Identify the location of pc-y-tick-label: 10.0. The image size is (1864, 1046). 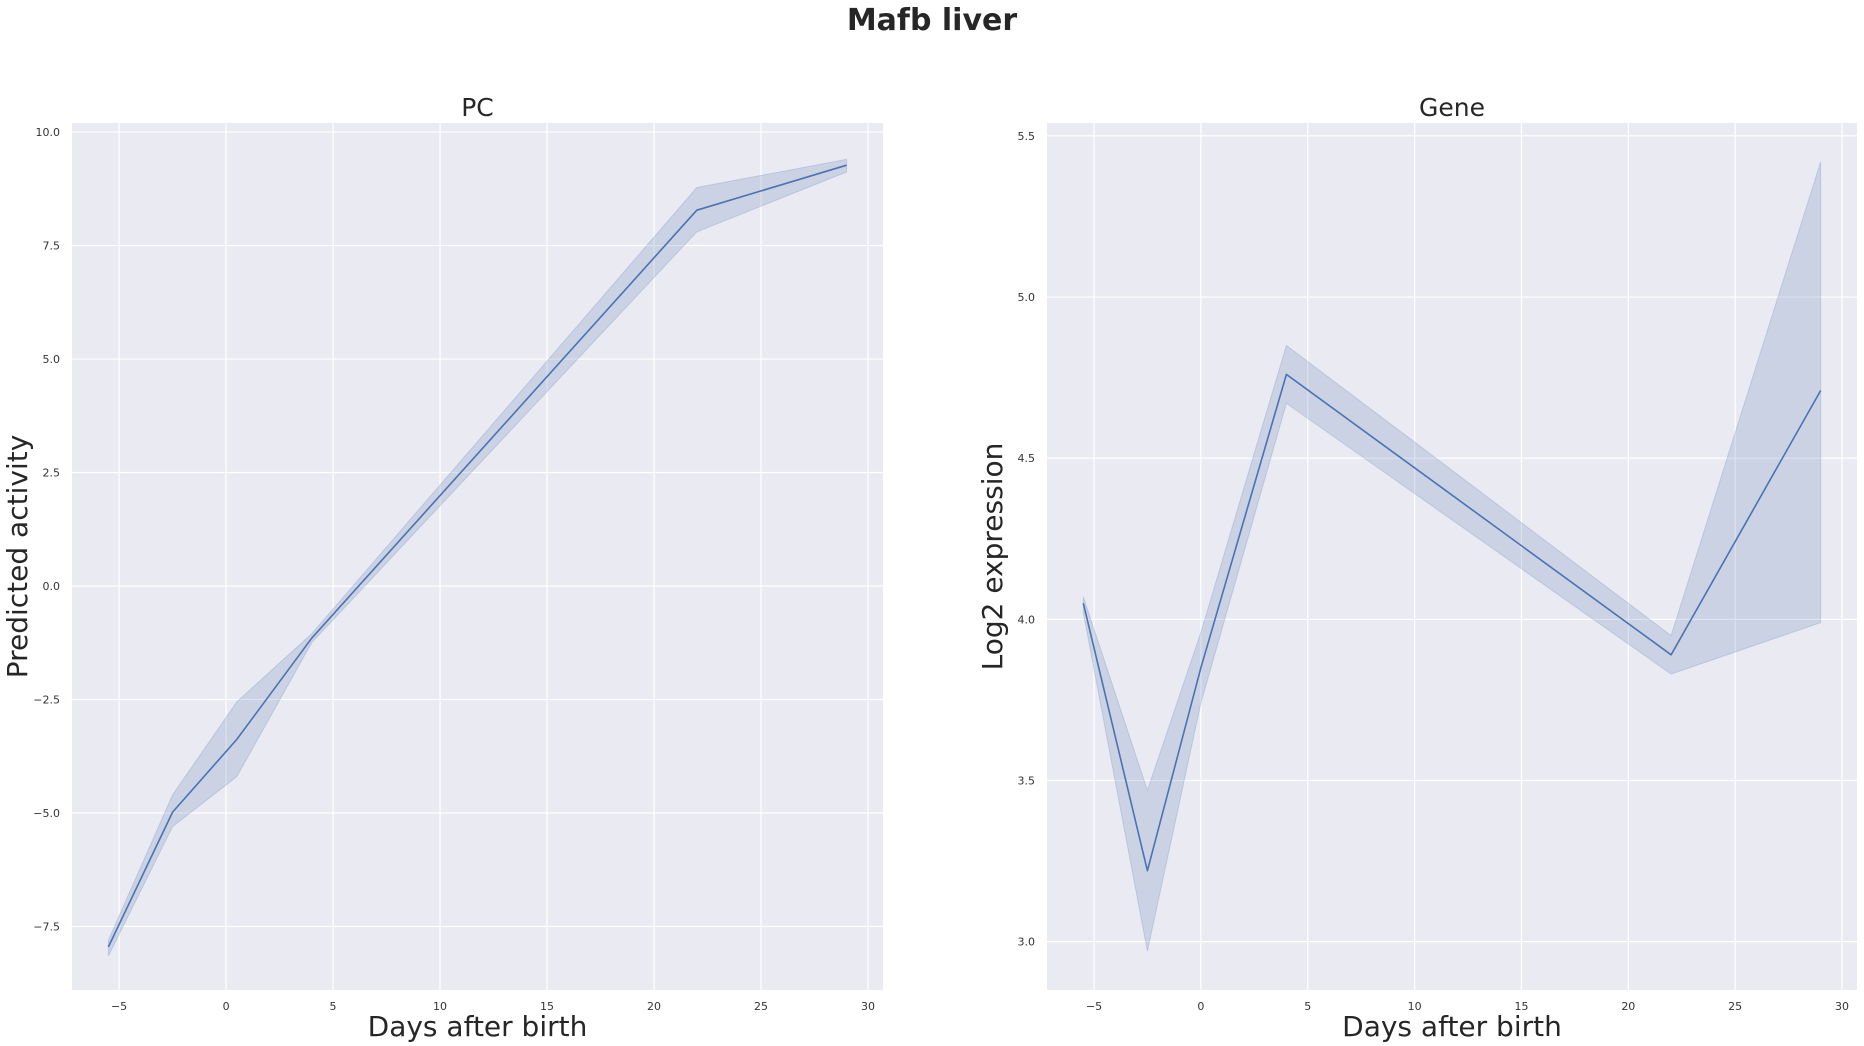
(48, 132).